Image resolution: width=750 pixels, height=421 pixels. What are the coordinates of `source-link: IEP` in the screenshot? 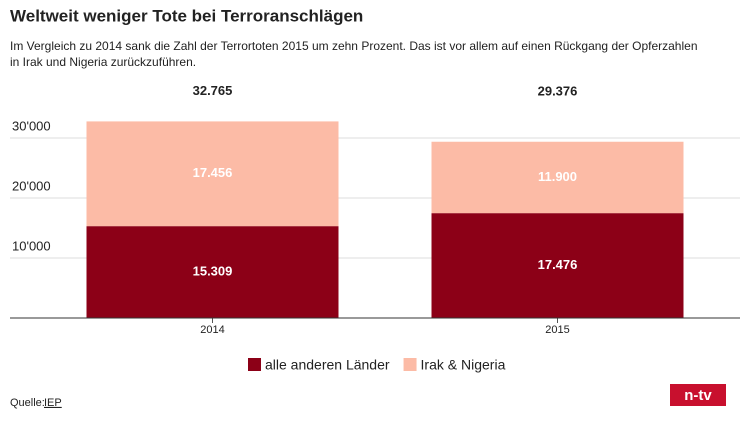 It's located at (53, 403).